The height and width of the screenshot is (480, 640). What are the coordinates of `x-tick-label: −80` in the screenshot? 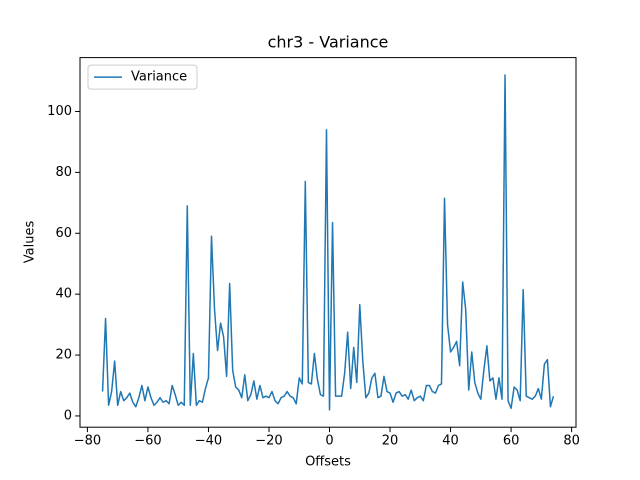 It's located at (87, 441).